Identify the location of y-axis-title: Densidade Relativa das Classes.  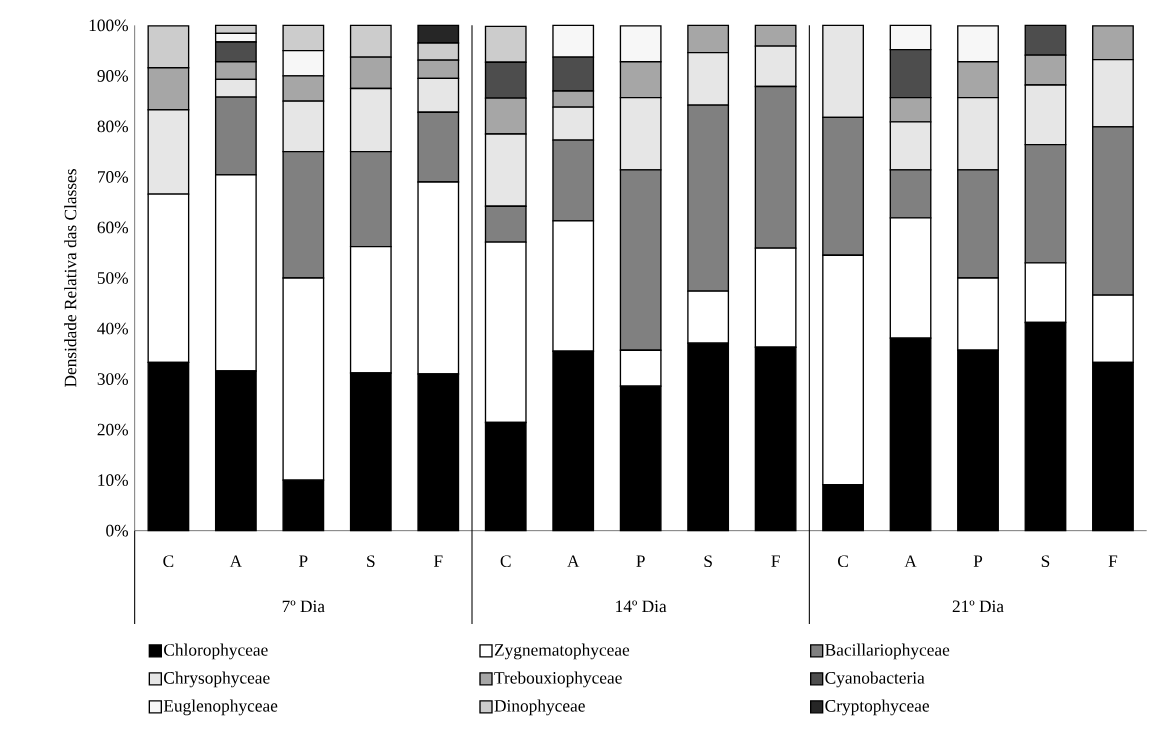
(70, 278).